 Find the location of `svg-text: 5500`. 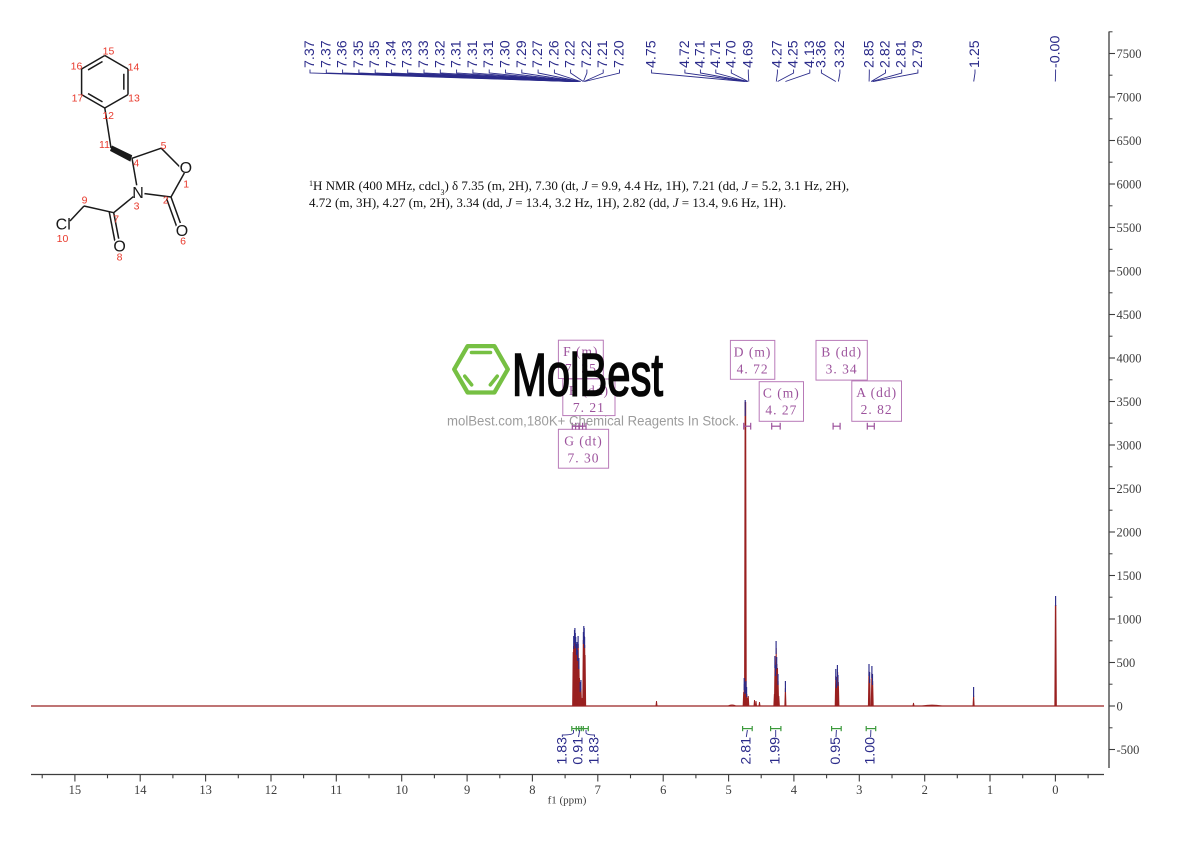

svg-text: 5500 is located at coordinates (1129, 228).